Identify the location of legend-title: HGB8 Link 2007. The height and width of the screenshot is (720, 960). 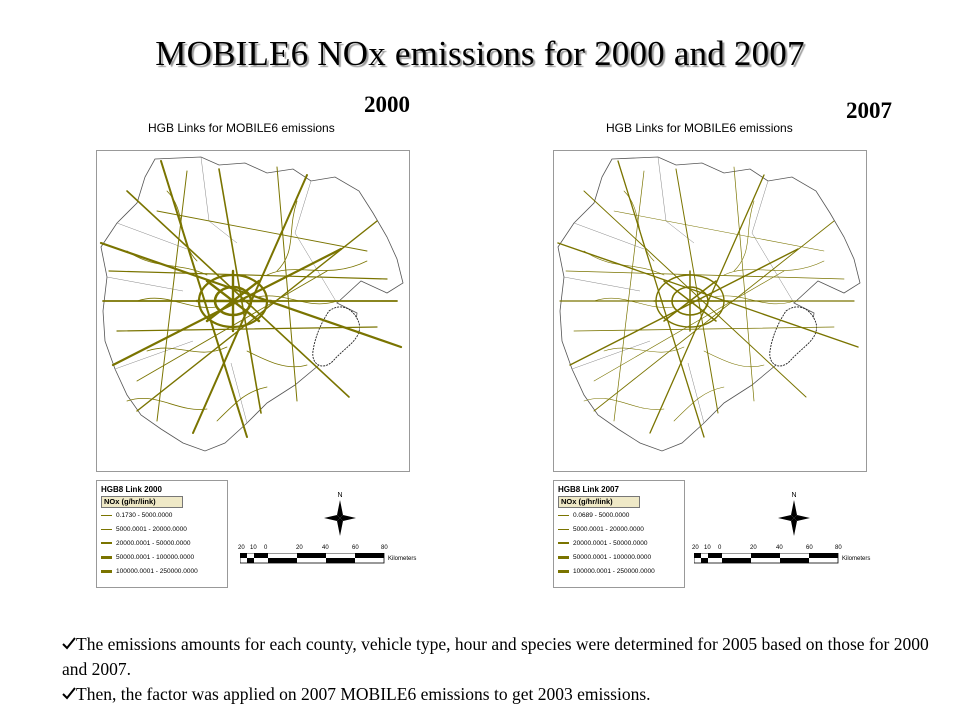
(588, 489).